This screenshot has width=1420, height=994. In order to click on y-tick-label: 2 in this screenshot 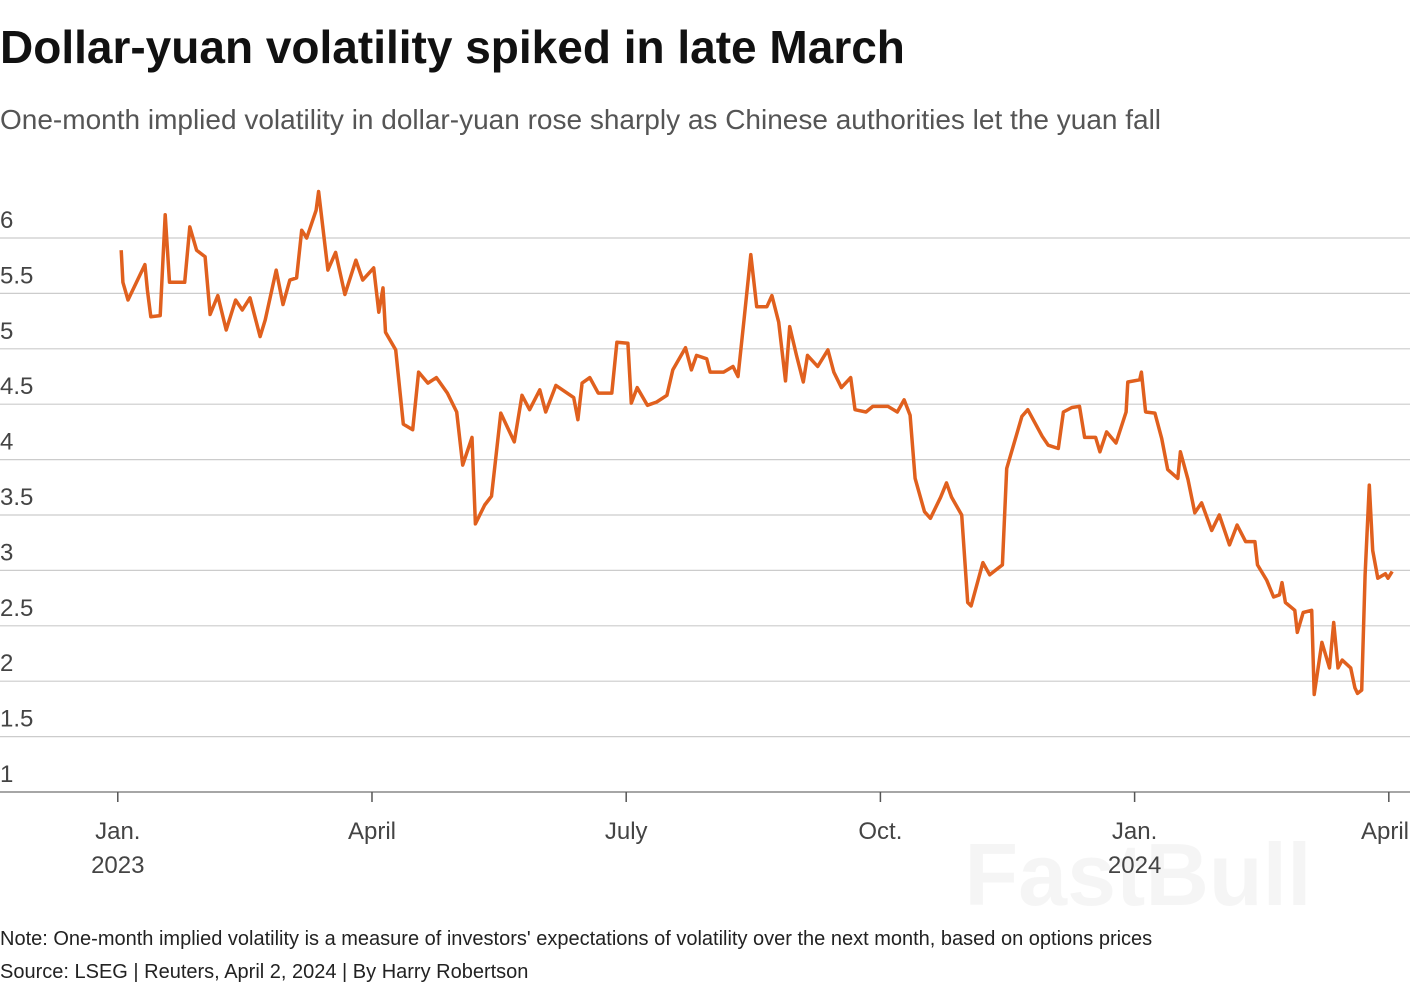, I will do `click(6, 663)`.